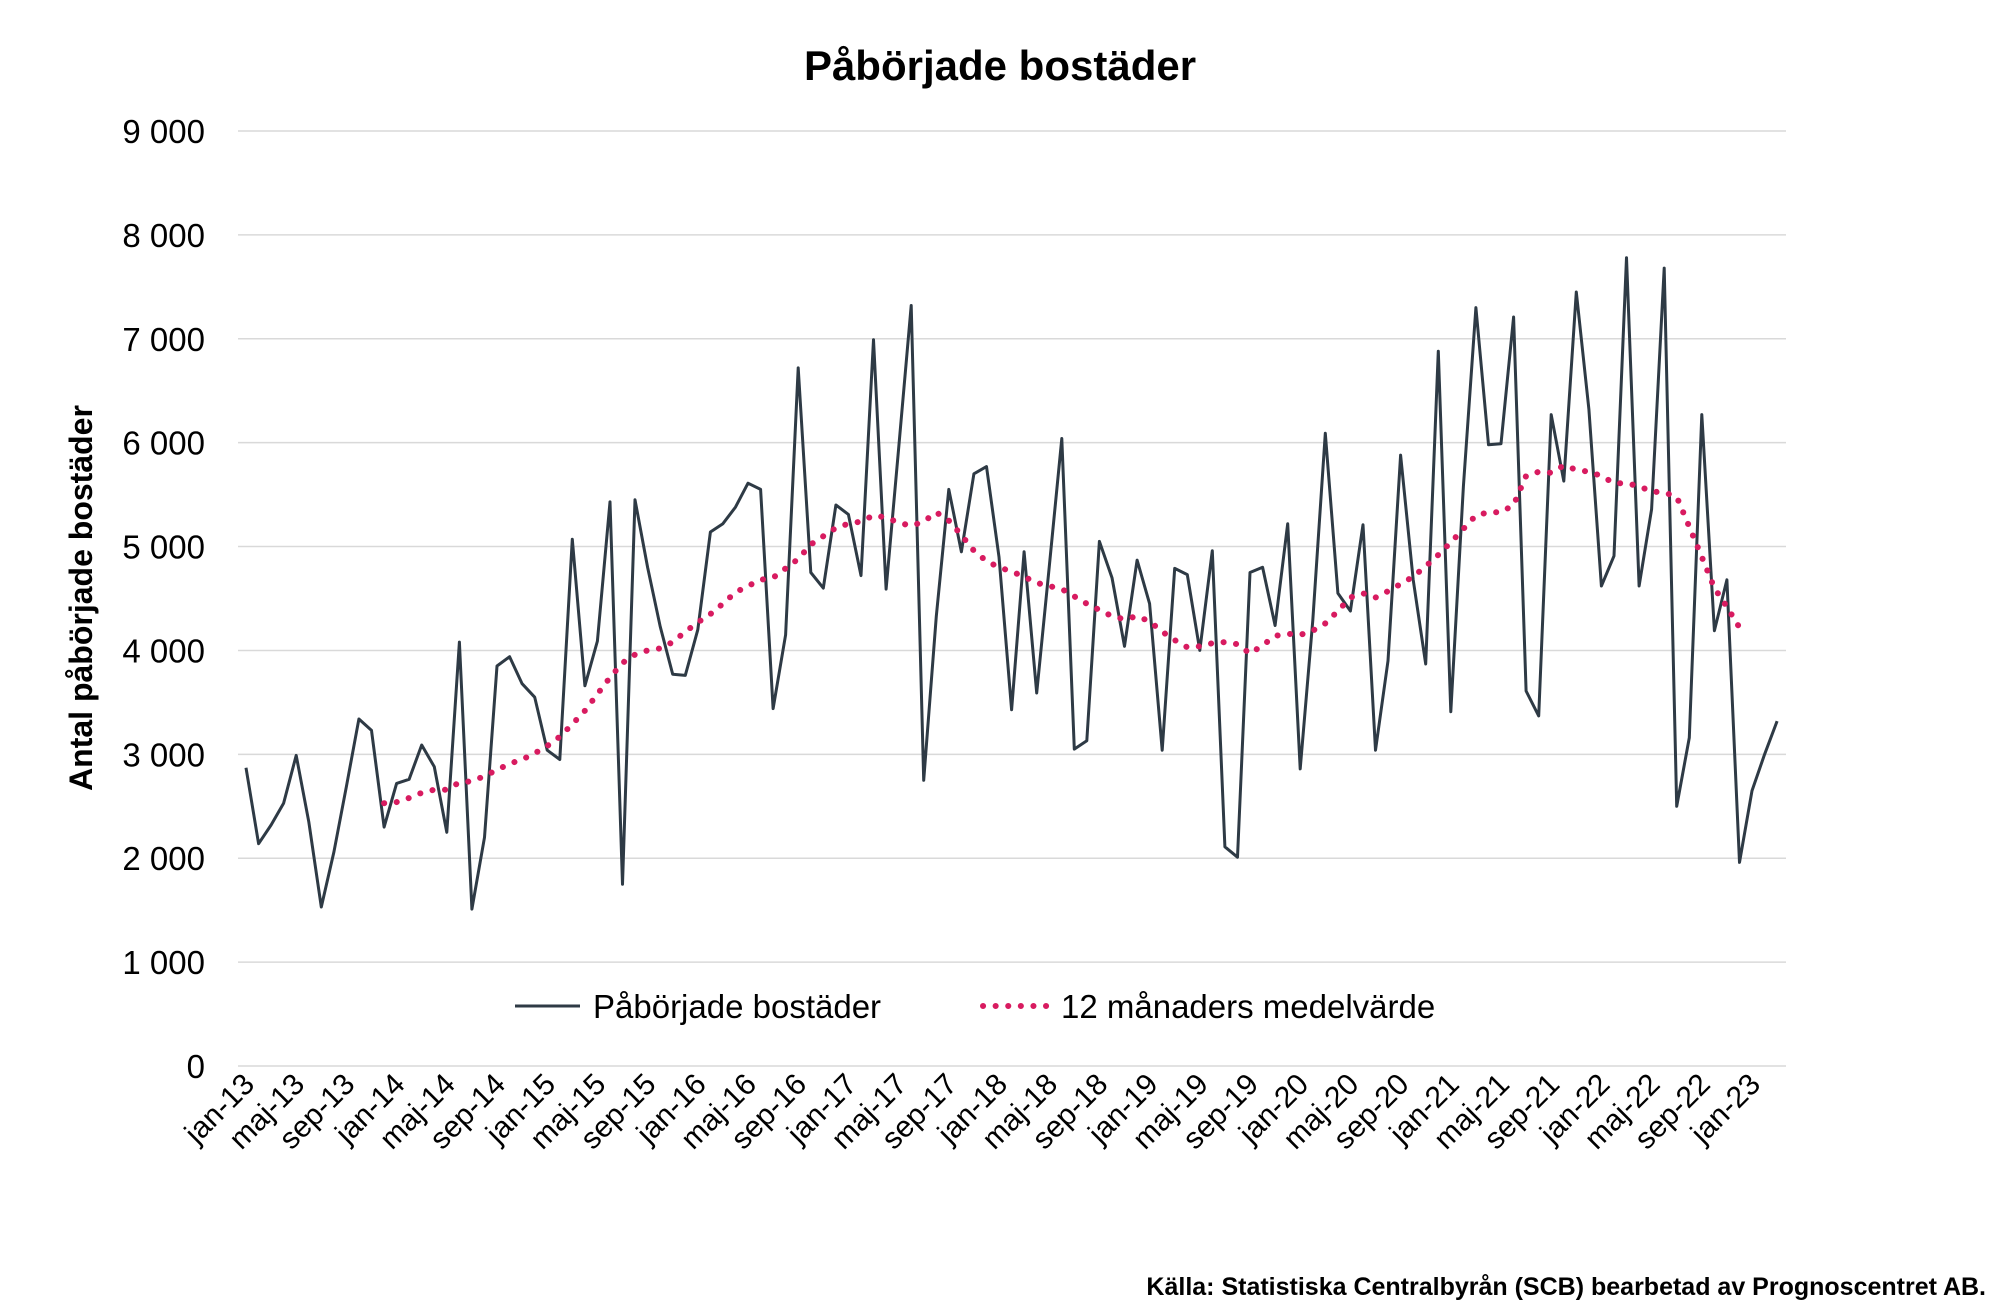 The image size is (2000, 1304). Describe the element at coordinates (1000, 65) in the screenshot. I see `chart-title: Påbörjade bostäder` at that location.